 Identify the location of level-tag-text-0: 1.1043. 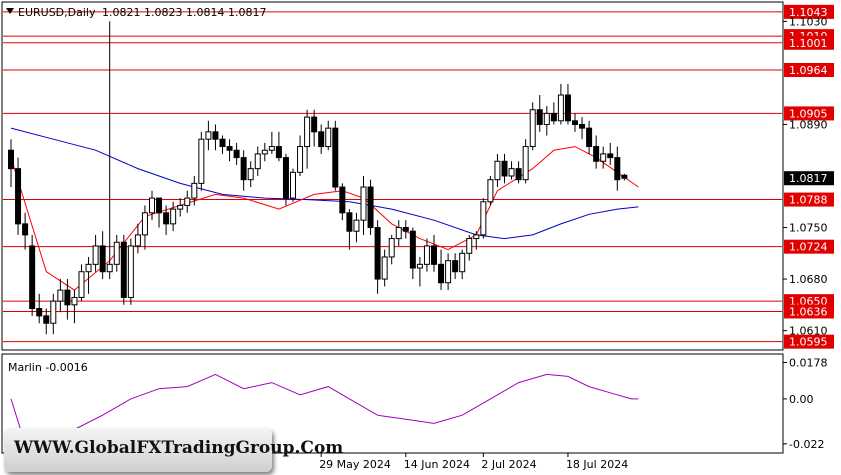
(808, 12).